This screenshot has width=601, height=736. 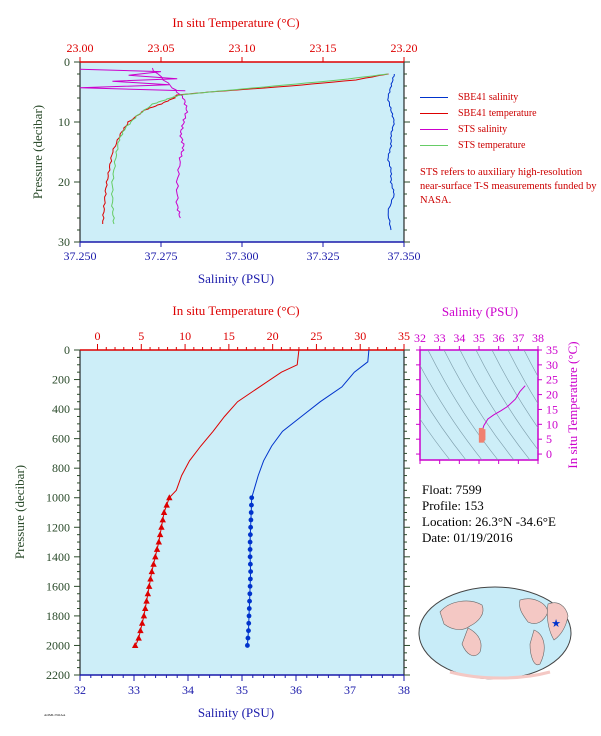 What do you see at coordinates (552, 365) in the screenshot?
I see `ts-temp-tick-label: 30` at bounding box center [552, 365].